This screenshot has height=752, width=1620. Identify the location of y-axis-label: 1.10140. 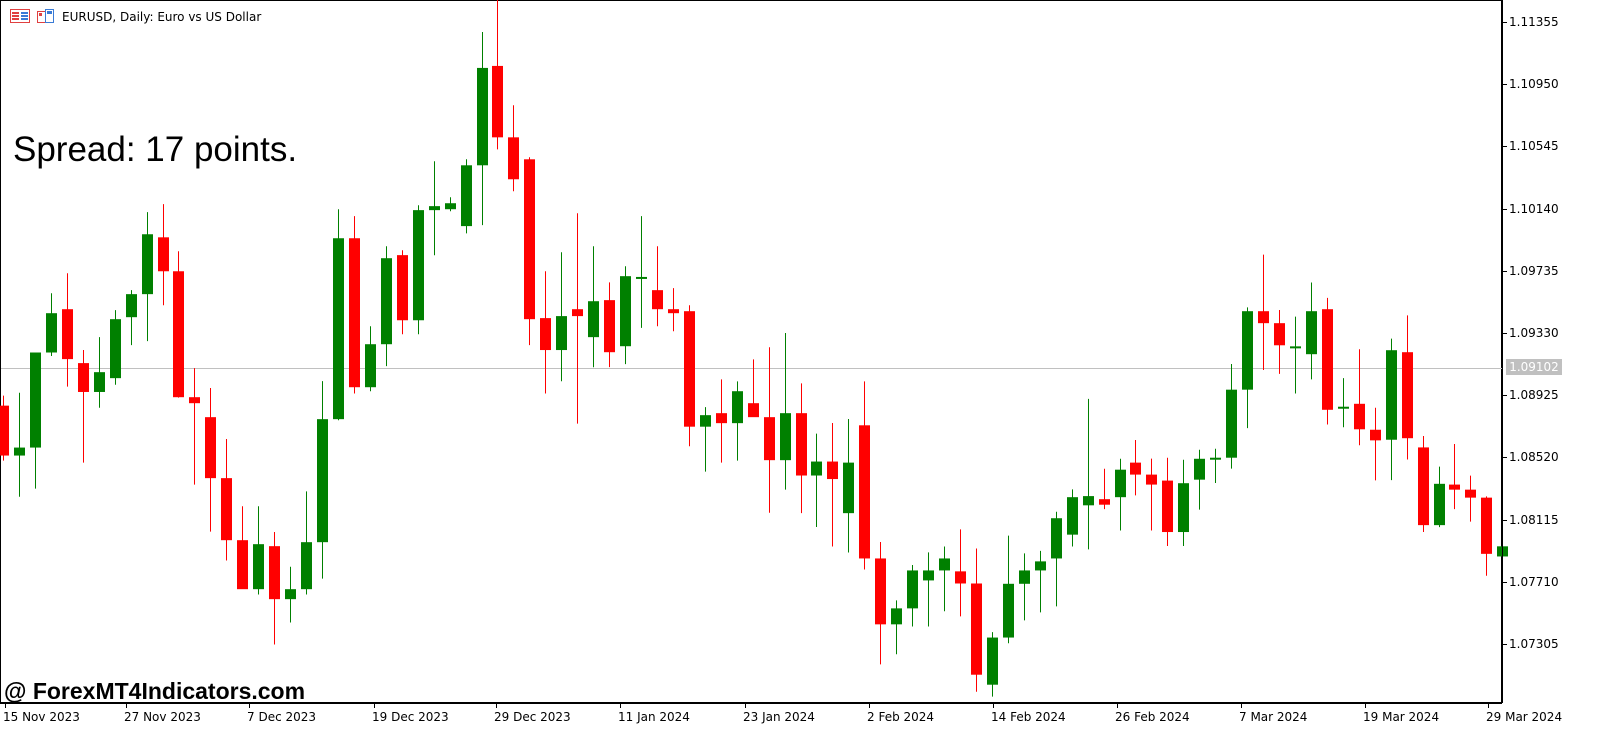
(1534, 208).